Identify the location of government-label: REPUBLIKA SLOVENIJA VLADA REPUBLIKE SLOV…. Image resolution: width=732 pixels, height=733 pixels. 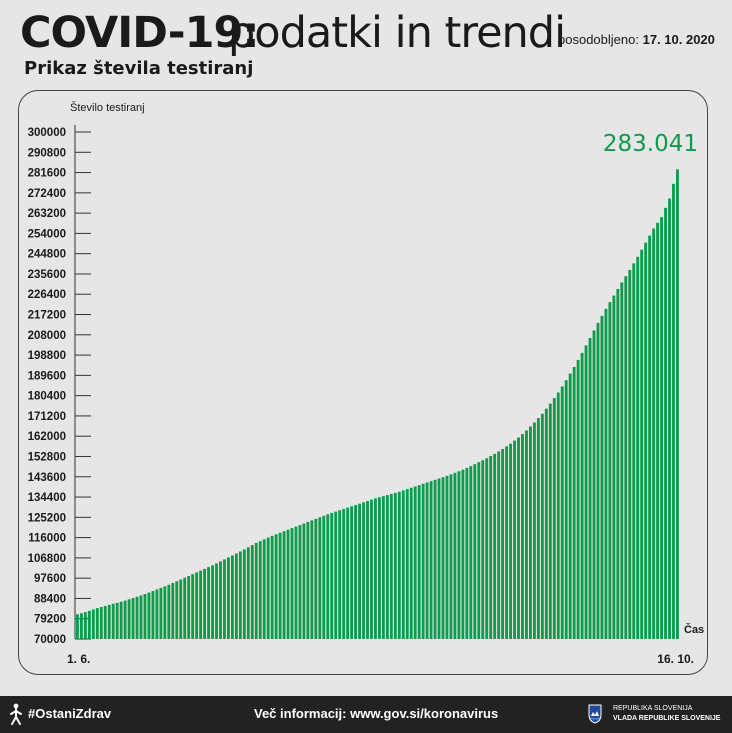
(666, 714).